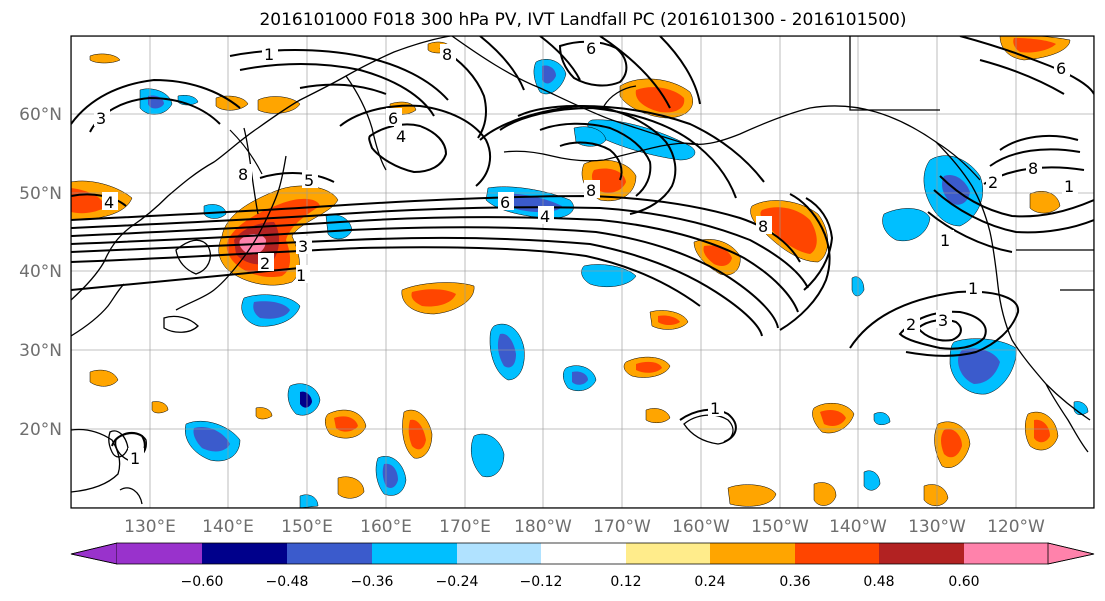  I want to click on lat-label: 40°N, so click(40, 272).